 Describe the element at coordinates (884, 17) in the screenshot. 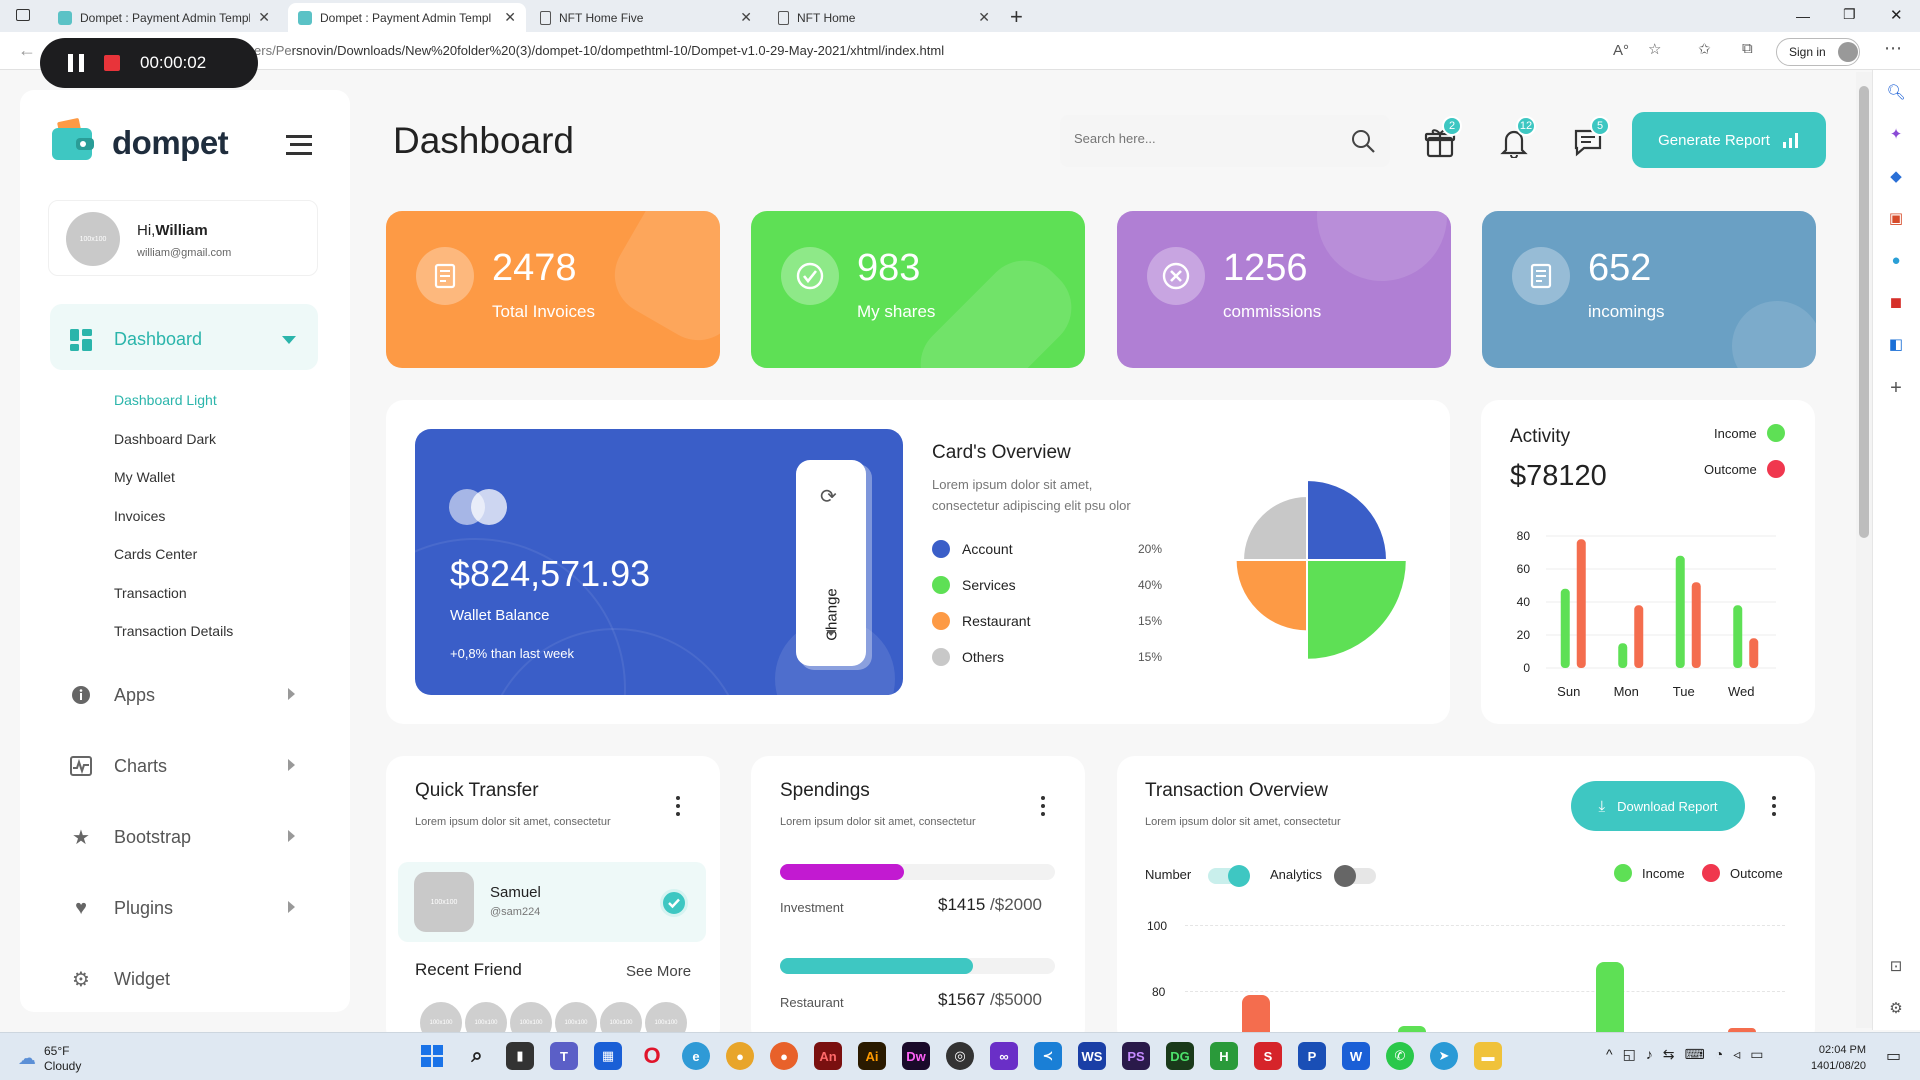

I see `browser-tab-4: NFT Home ✕` at that location.